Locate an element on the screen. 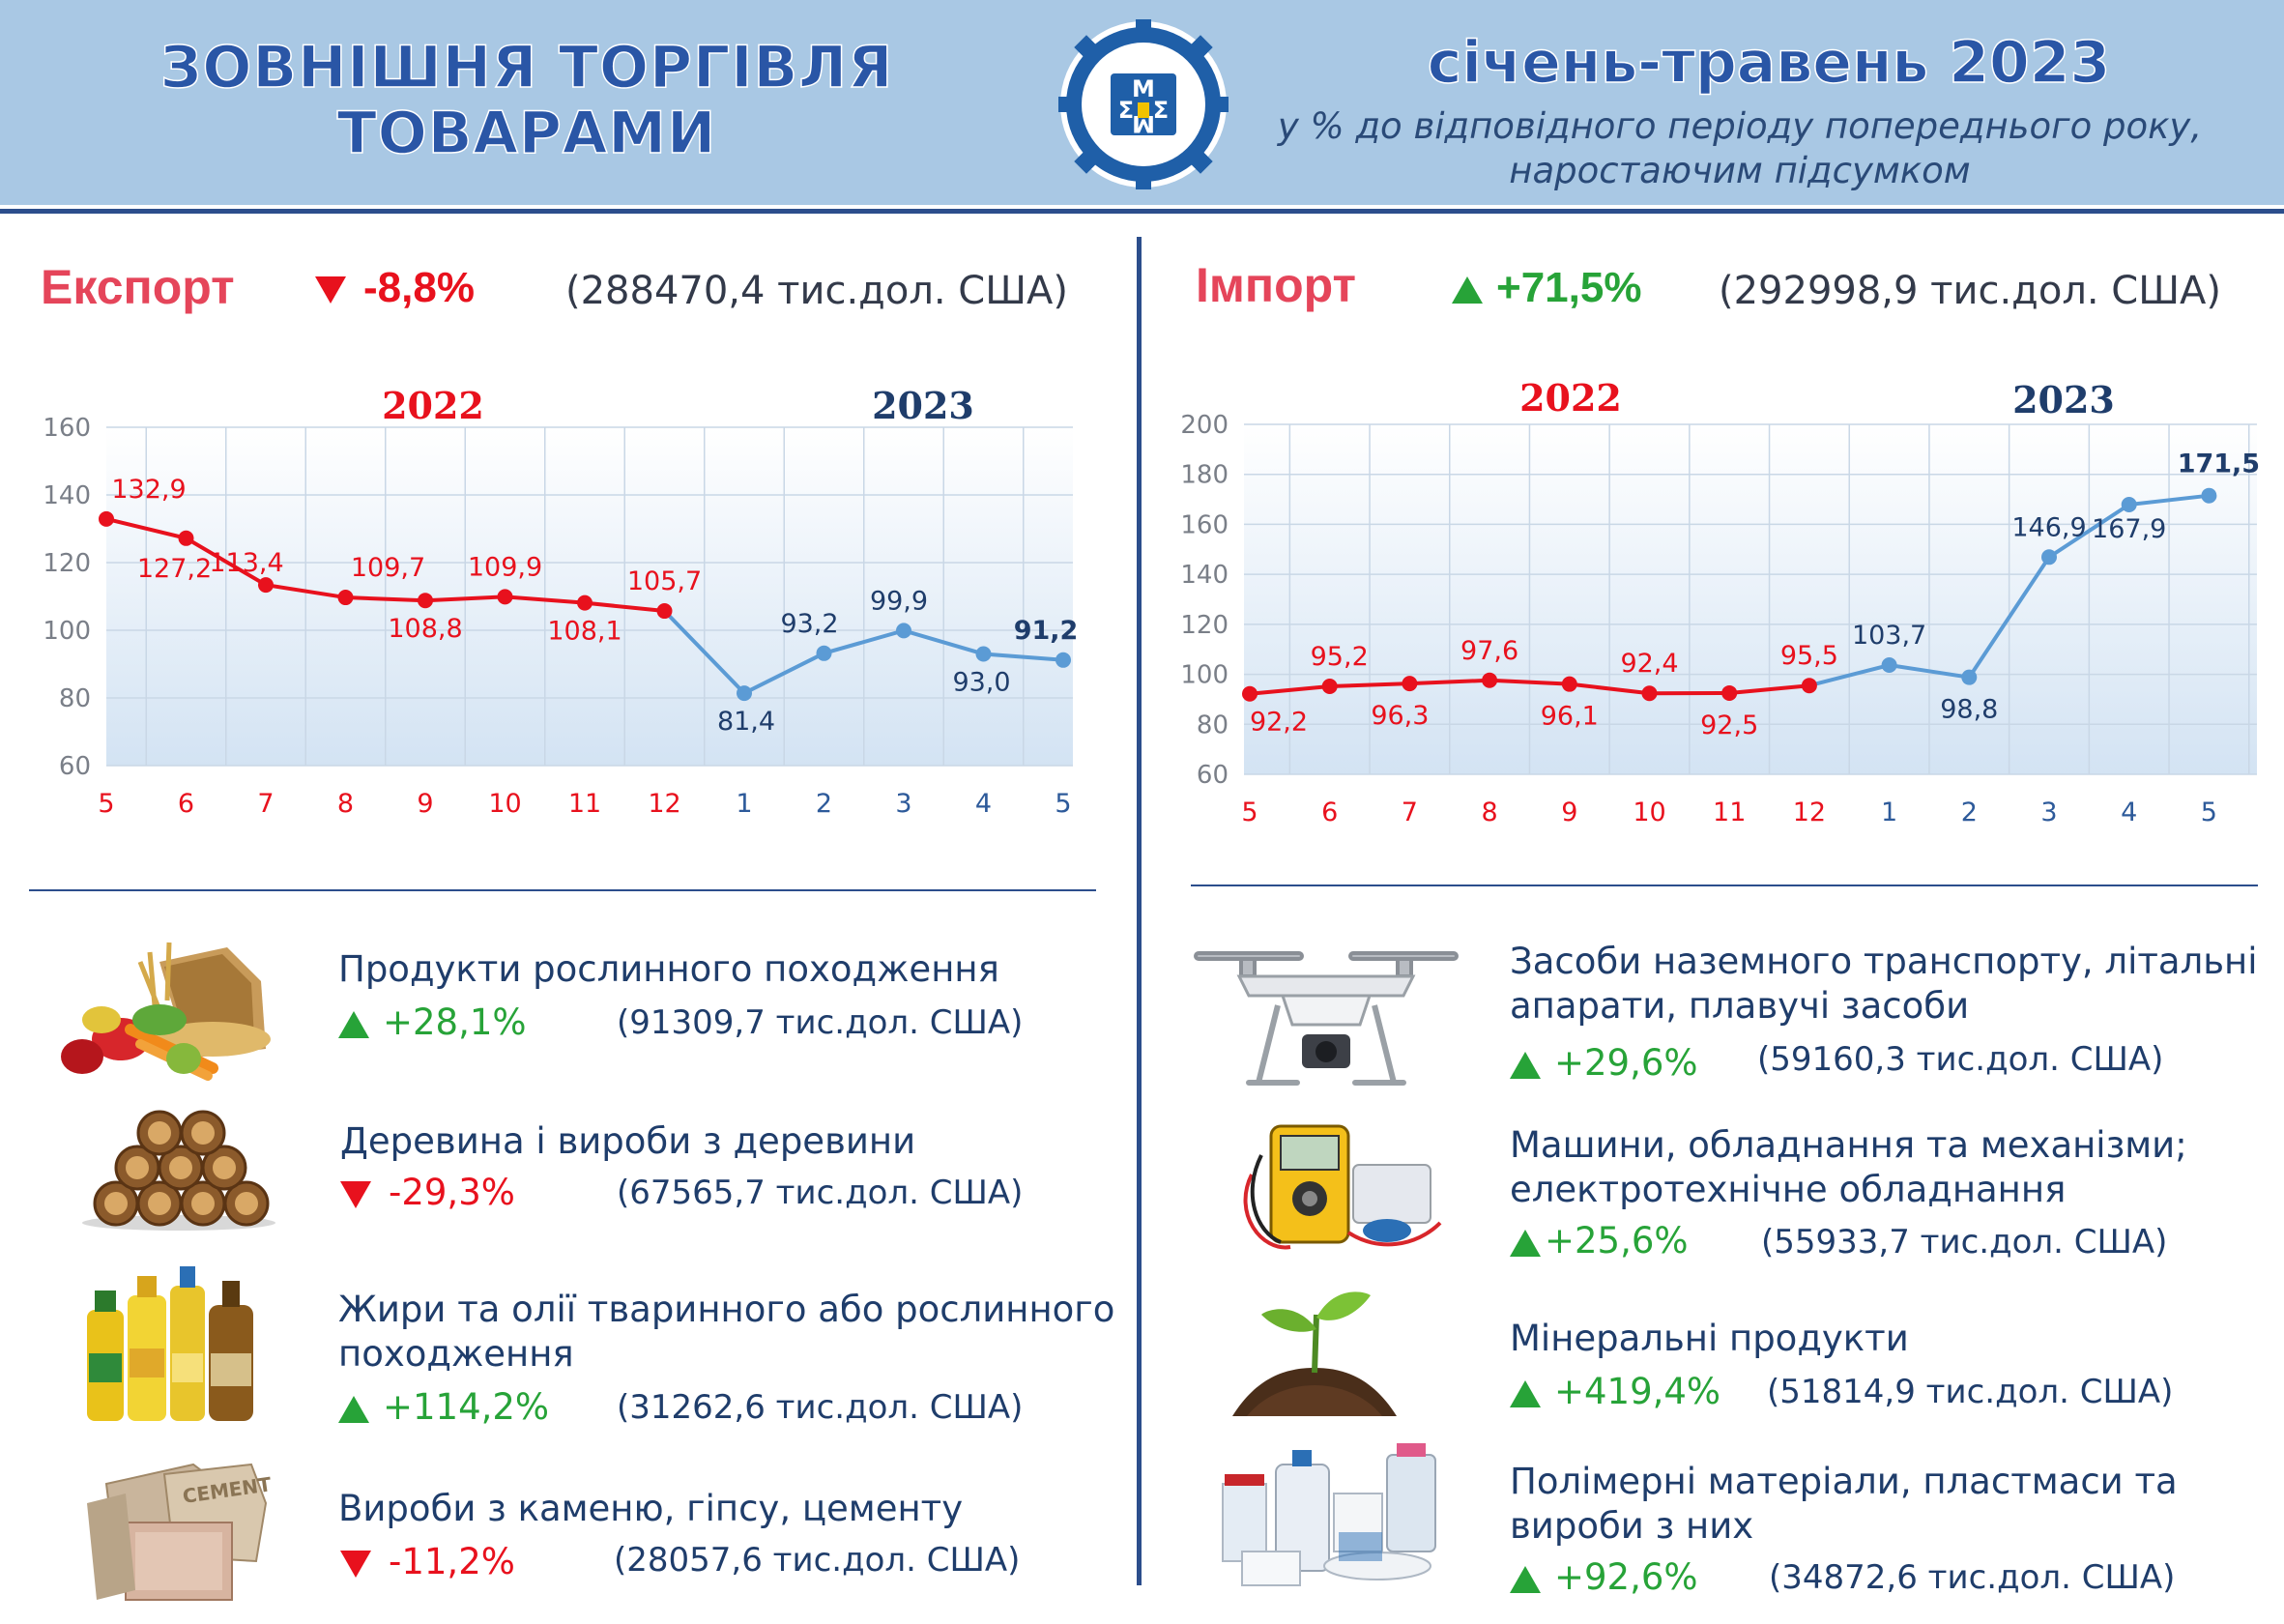 The width and height of the screenshot is (2284, 1624). export-xtick-label: 2 is located at coordinates (824, 804).